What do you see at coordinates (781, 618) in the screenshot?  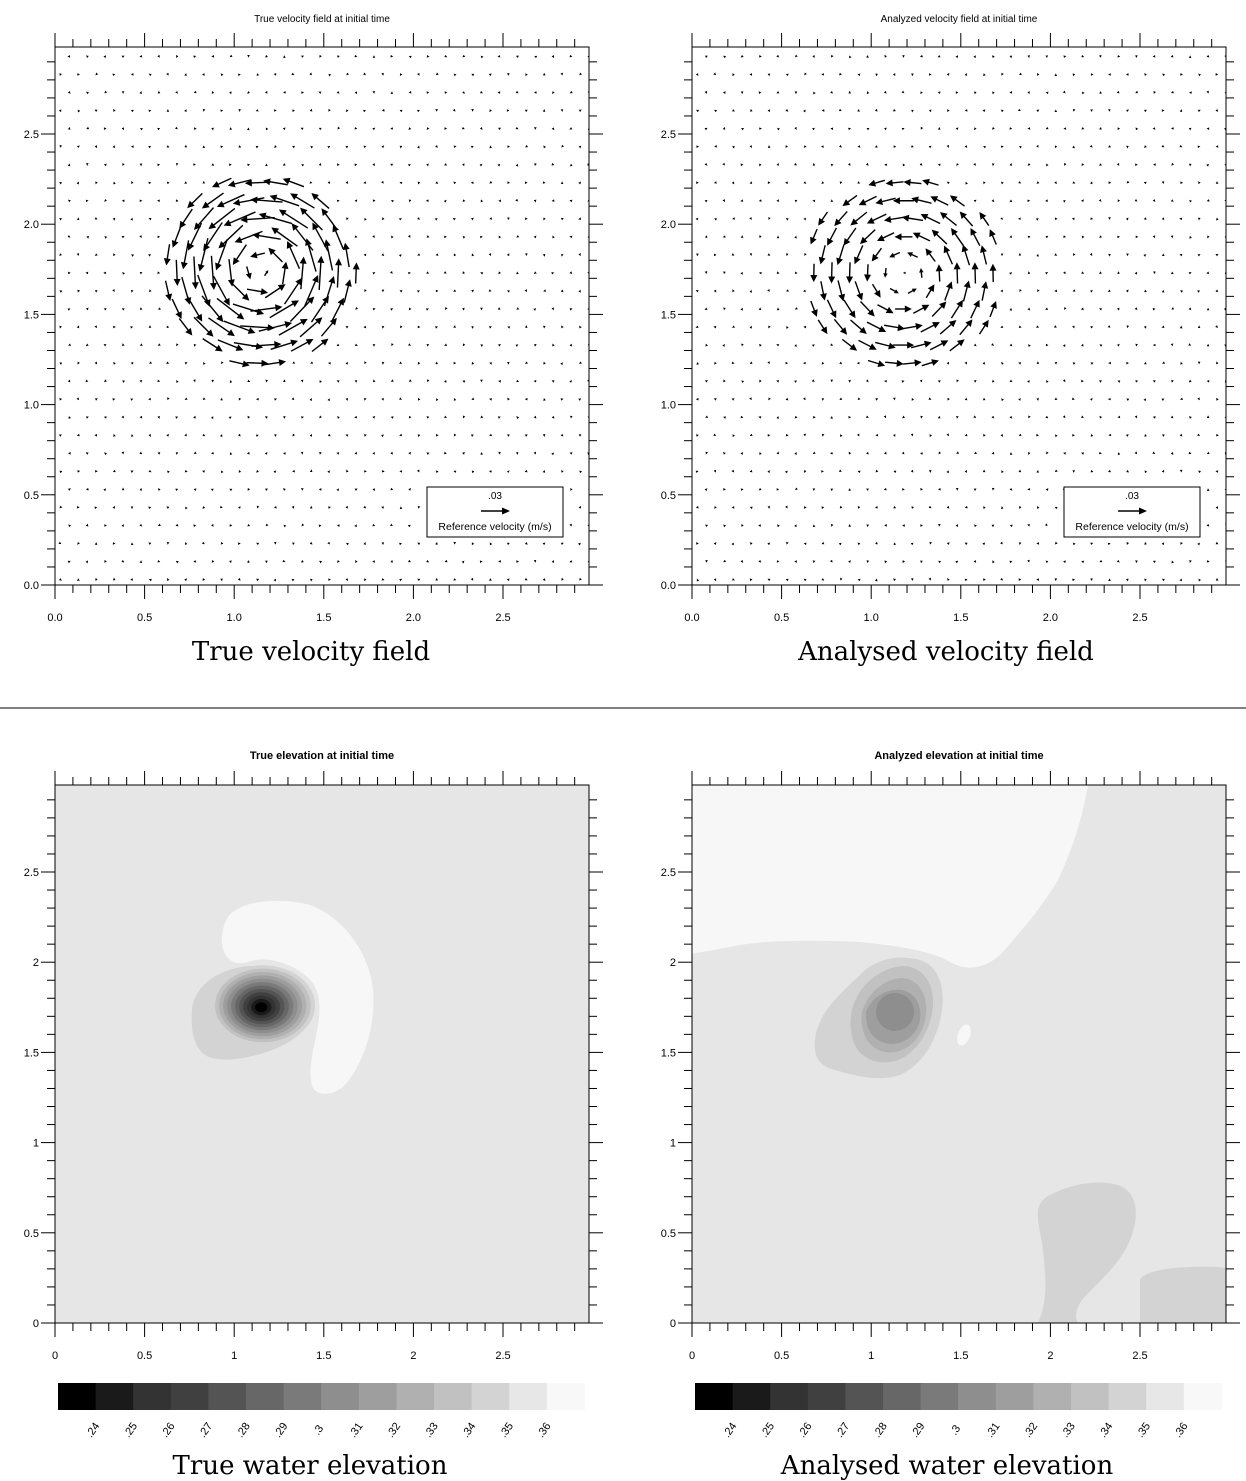 I see `x-tick-label: 0.5` at bounding box center [781, 618].